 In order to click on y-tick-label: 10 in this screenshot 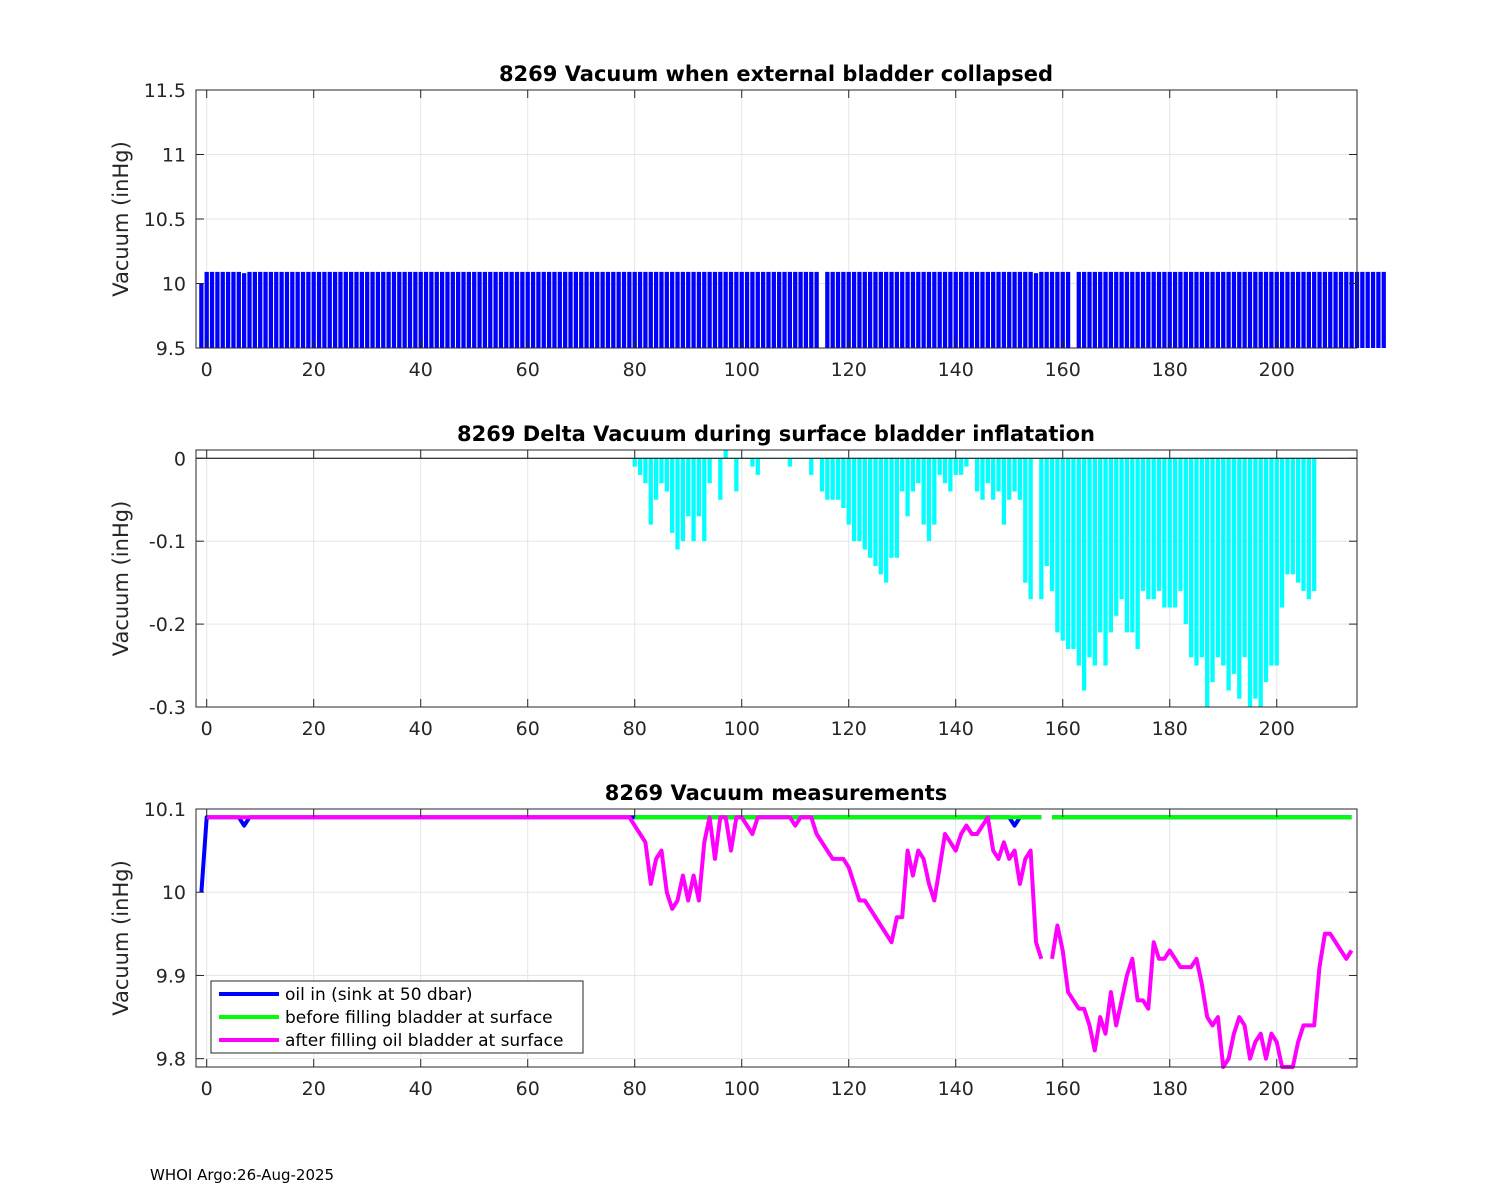, I will do `click(174, 893)`.